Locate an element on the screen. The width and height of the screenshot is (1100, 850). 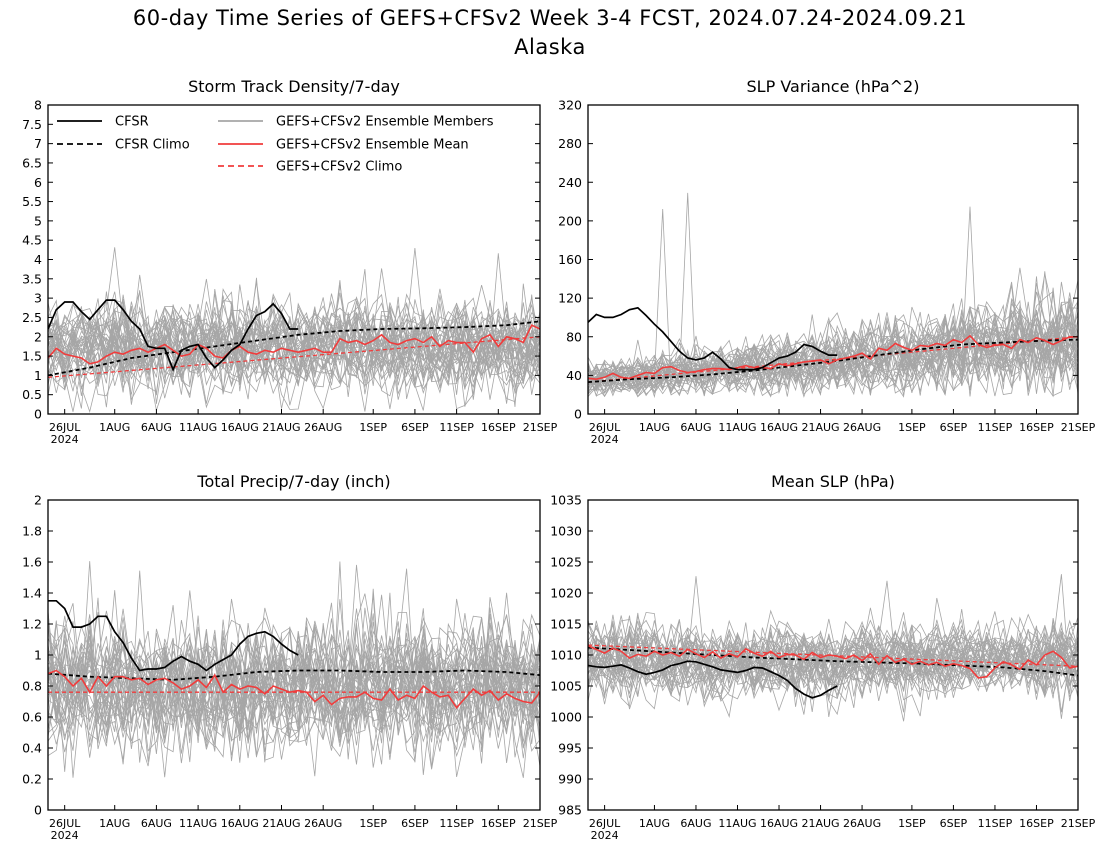
ensemble-members is located at coordinates (294, 669).